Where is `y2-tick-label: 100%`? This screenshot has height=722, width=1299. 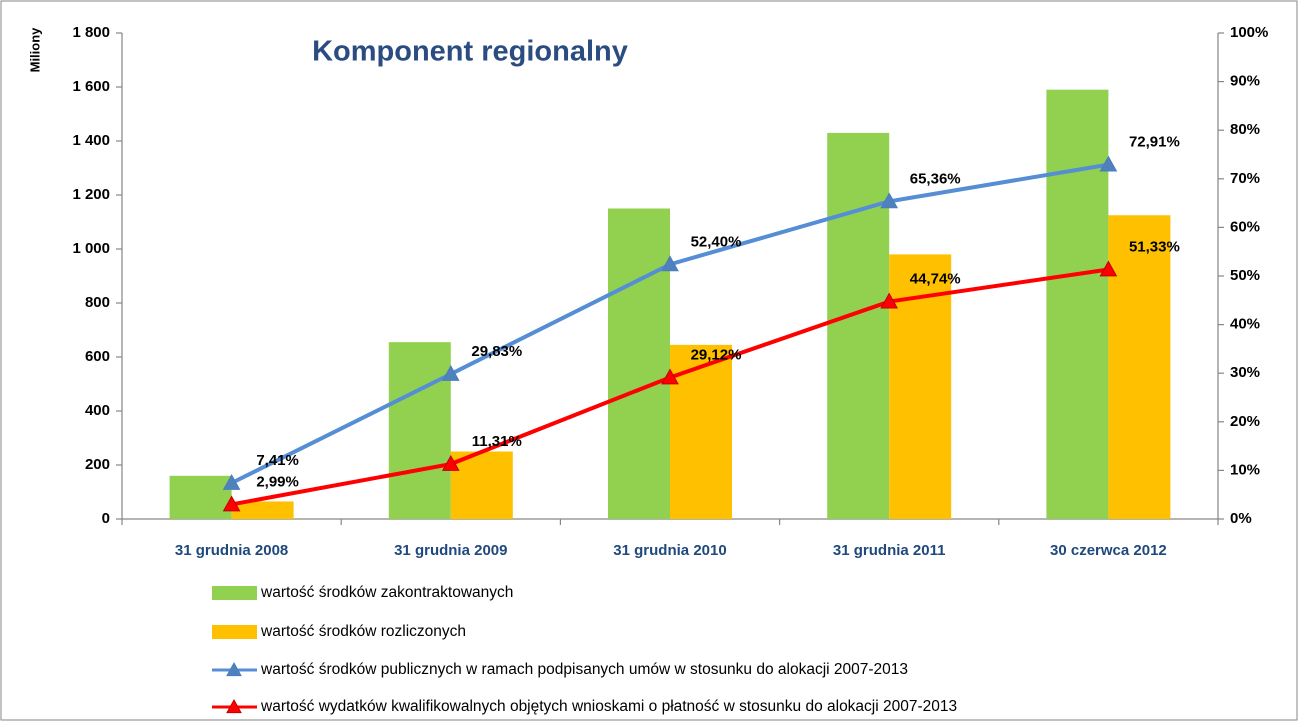
y2-tick-label: 100% is located at coordinates (1249, 32).